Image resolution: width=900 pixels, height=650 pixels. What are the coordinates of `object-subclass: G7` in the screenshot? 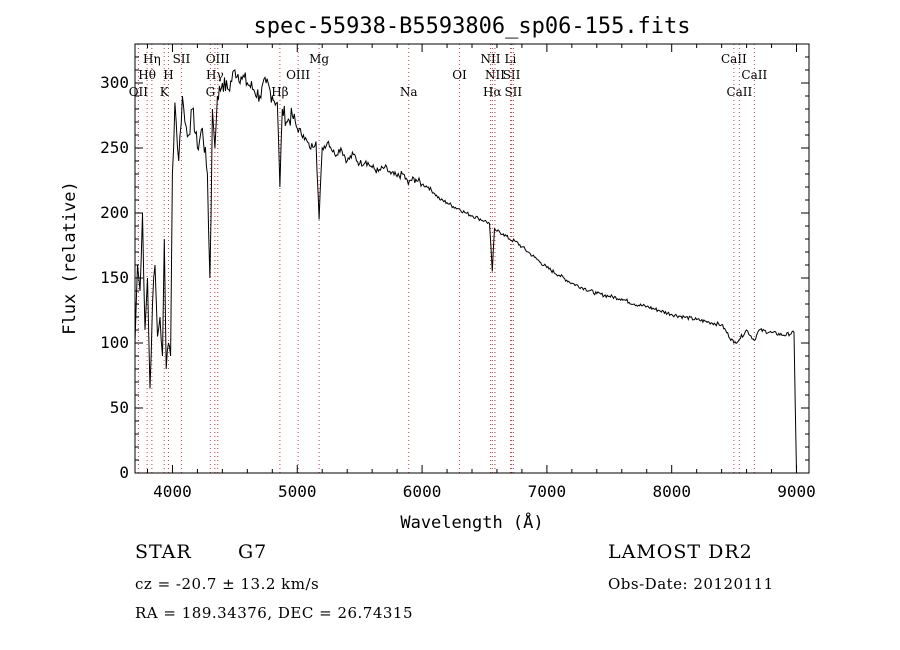 It's located at (253, 552).